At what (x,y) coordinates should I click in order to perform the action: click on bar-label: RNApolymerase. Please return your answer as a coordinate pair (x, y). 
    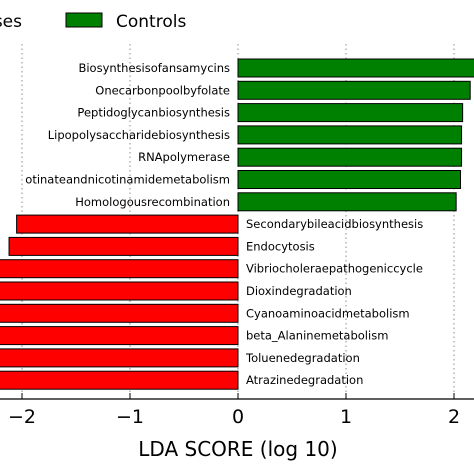
    Looking at the image, I should click on (184, 157).